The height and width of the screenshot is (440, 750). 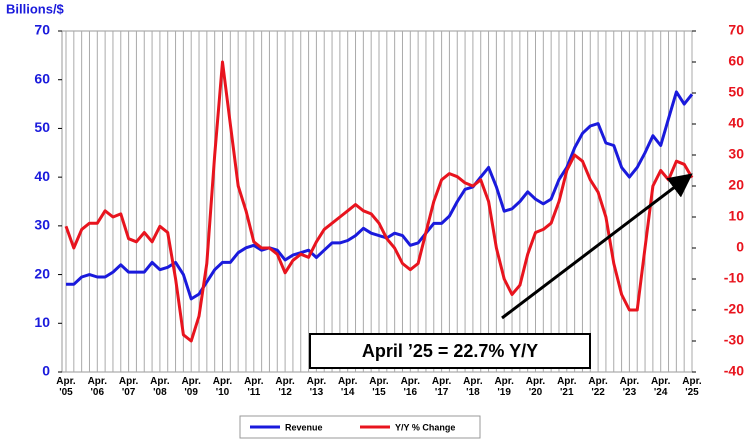 I want to click on y-tick-label: 20, so click(x=42, y=273).